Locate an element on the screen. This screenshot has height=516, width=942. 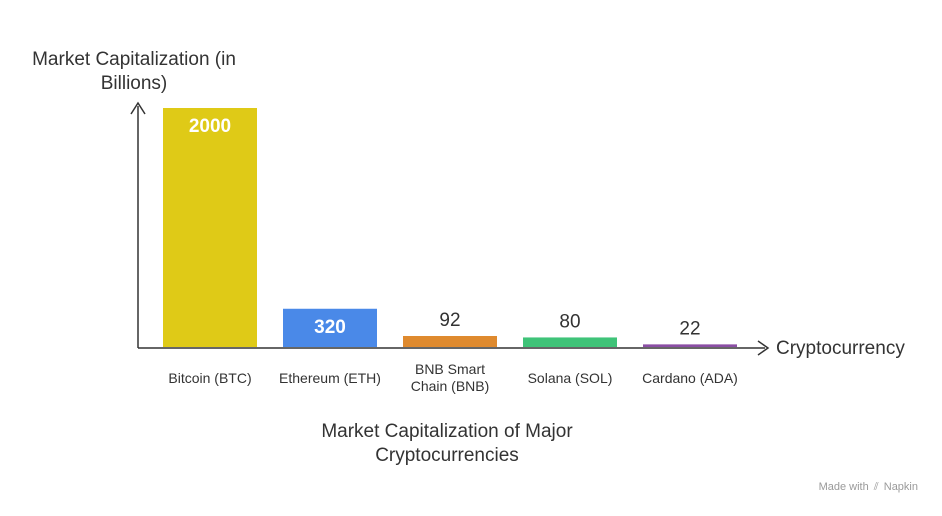
value-label-2: 320 is located at coordinates (330, 327).